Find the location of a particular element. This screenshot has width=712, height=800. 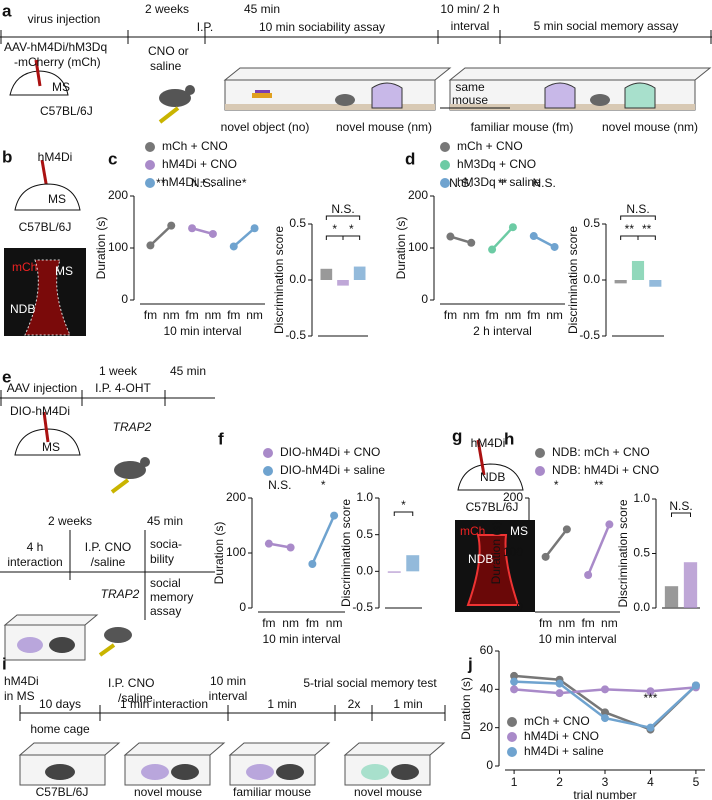

label: interaction is located at coordinates (34, 562).